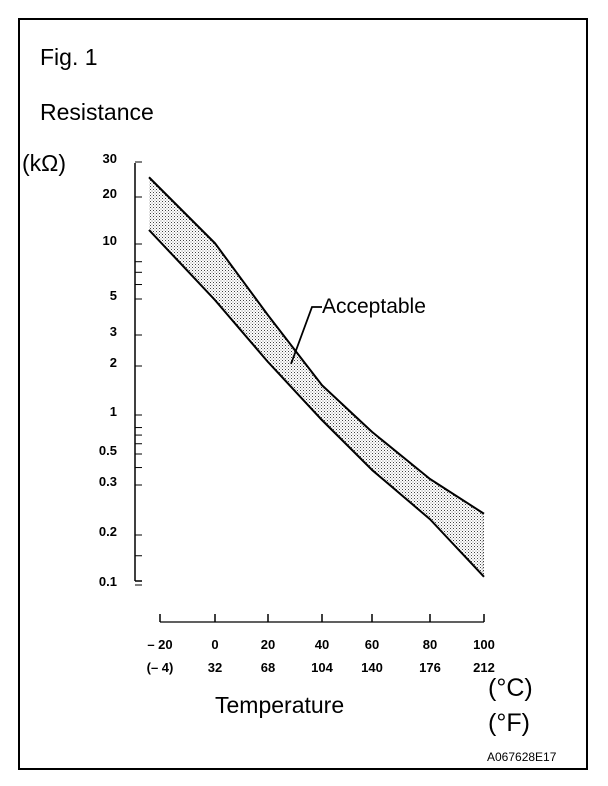  What do you see at coordinates (430, 644) in the screenshot?
I see `x-tick-label-celsius: 80` at bounding box center [430, 644].